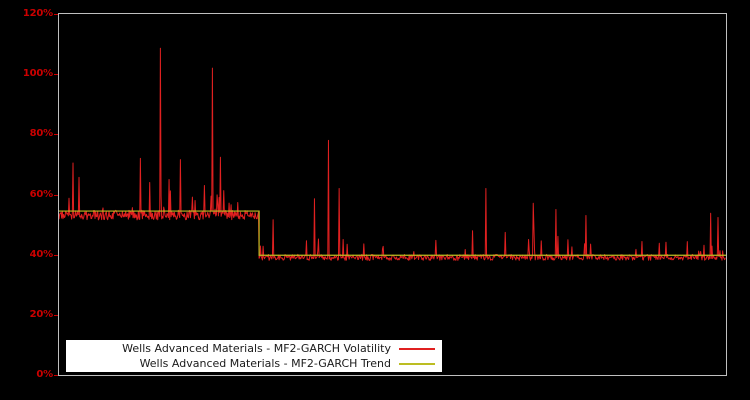 The width and height of the screenshot is (750, 400). What do you see at coordinates (37, 13) in the screenshot?
I see `y-tick-label: 120%` at bounding box center [37, 13].